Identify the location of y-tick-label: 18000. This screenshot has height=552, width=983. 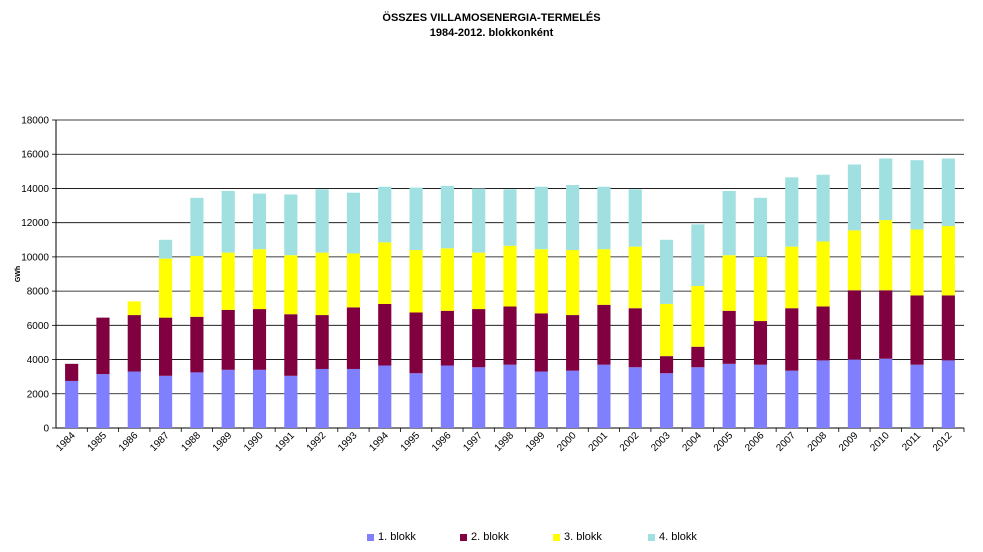
(35, 121).